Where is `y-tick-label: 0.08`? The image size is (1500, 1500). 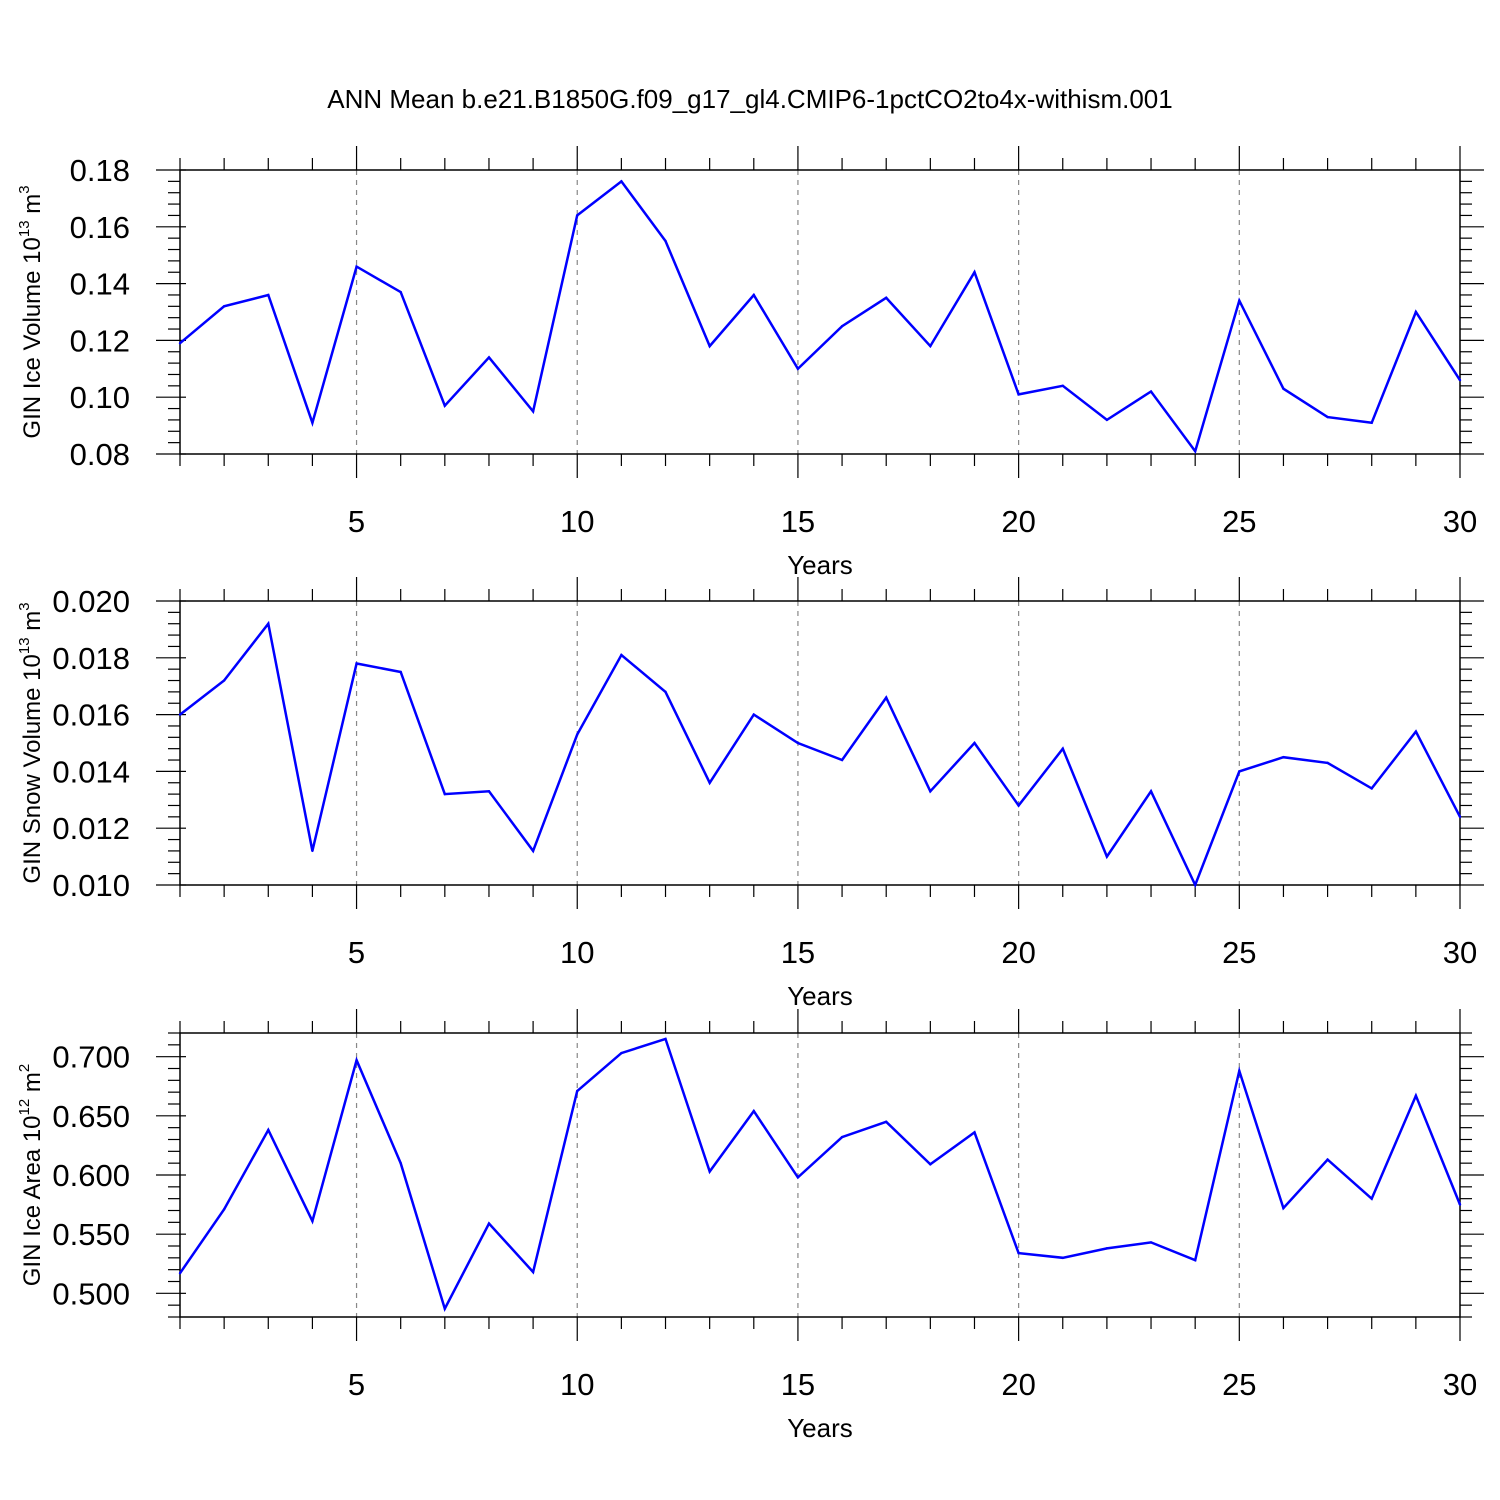 y-tick-label: 0.08 is located at coordinates (100, 454).